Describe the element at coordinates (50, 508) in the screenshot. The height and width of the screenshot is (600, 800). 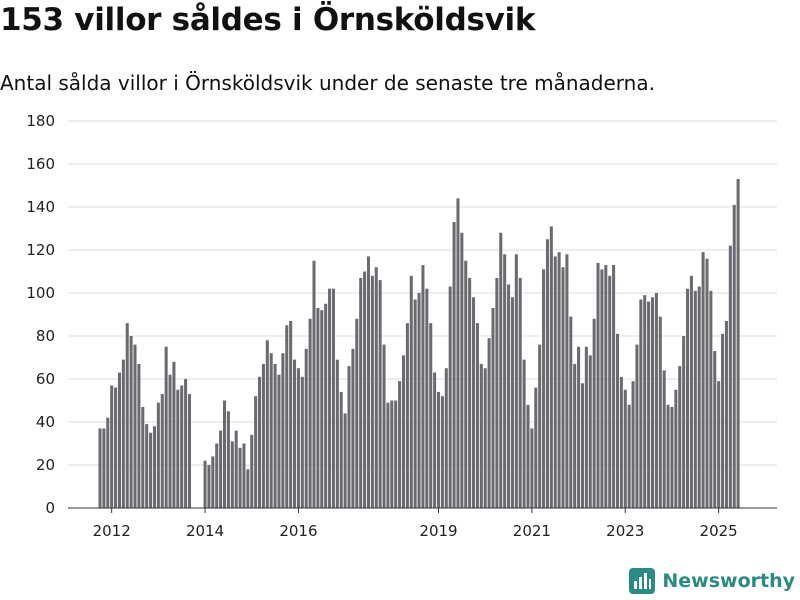
I see `y-tick-label: 0` at that location.